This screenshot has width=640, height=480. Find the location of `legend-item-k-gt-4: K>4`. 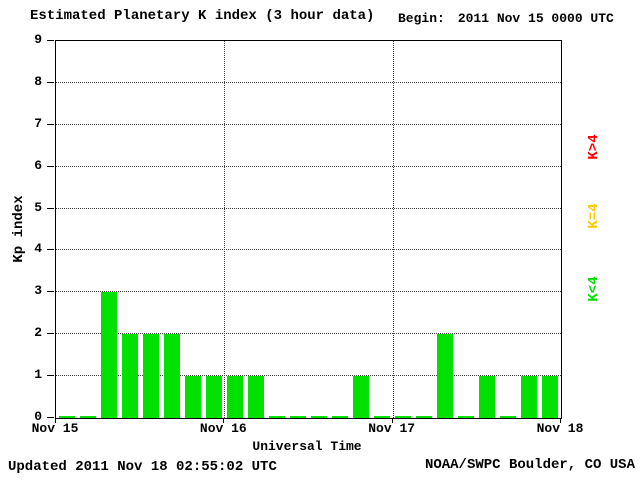

legend-item-k-gt-4: K>4 is located at coordinates (594, 147).